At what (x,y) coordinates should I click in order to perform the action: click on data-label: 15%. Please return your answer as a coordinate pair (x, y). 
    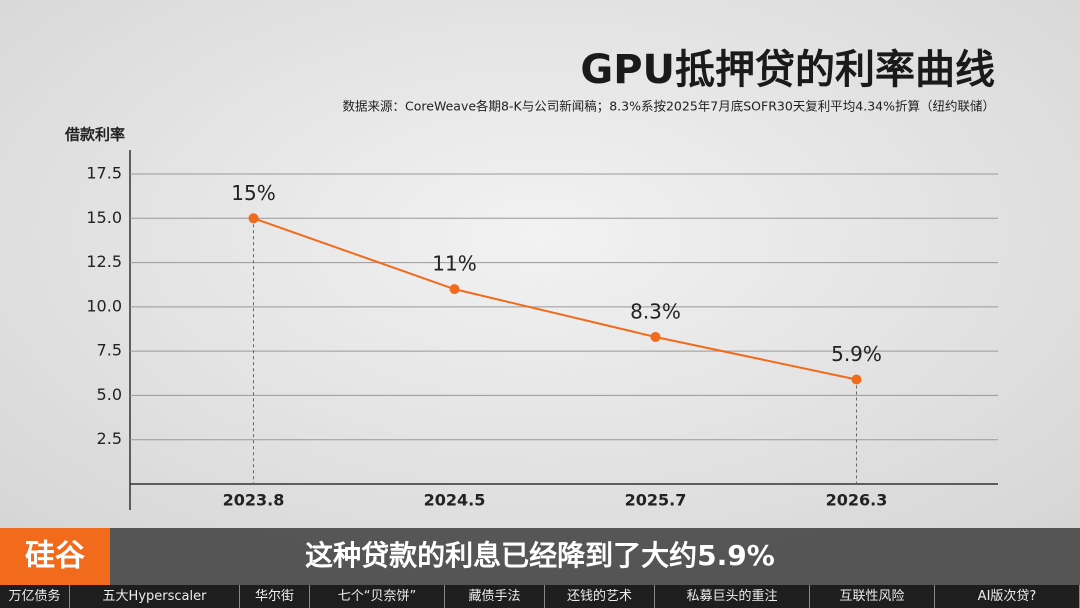
    Looking at the image, I should click on (253, 193).